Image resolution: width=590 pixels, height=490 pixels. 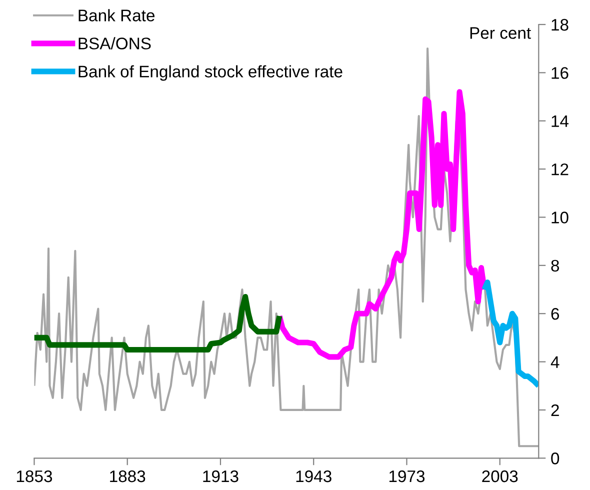 I want to click on x-tick-label: 1853, so click(x=34, y=476).